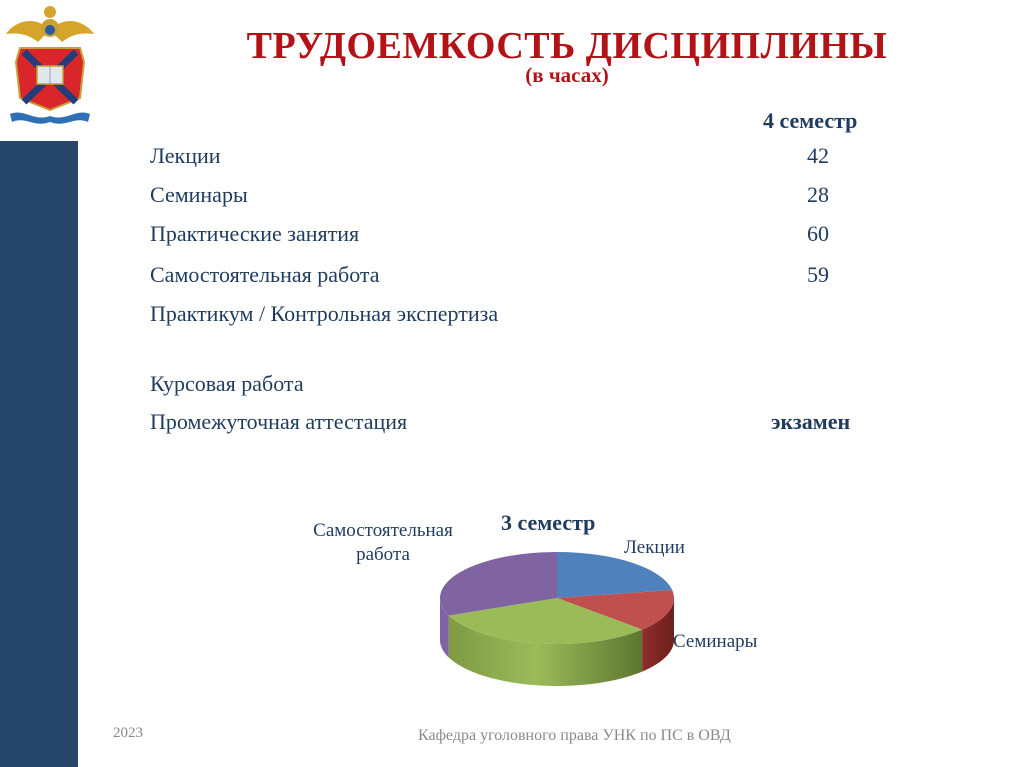  What do you see at coordinates (715, 641) in the screenshot?
I see `pie-label-seminars: Семинары` at bounding box center [715, 641].